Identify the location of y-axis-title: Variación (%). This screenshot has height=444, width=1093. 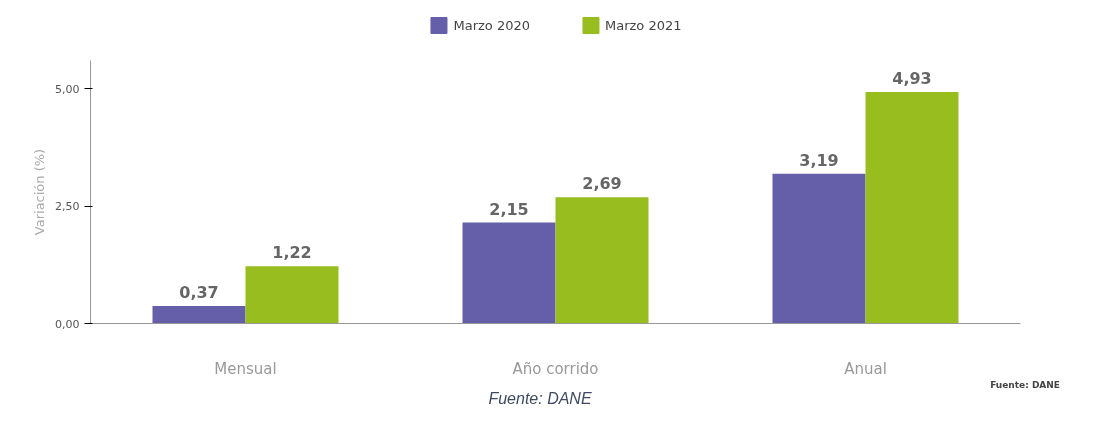
(40, 192).